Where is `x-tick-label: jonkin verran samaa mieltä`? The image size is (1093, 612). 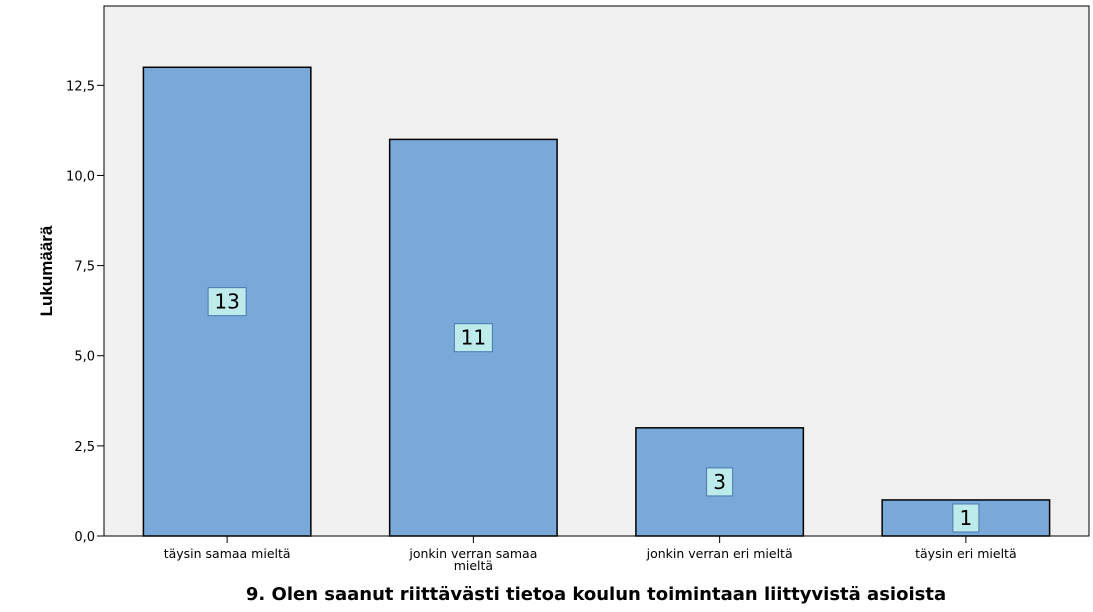
x-tick-label: jonkin verran samaa mieltä is located at coordinates (472, 559).